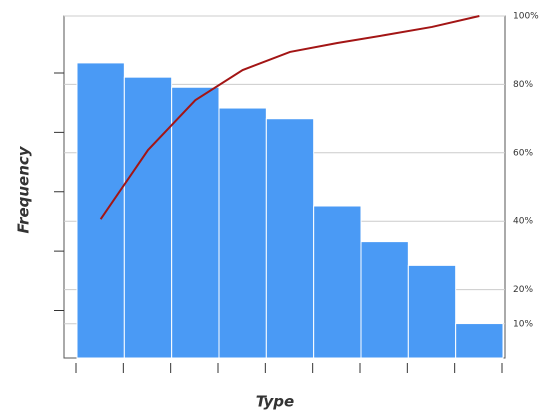  Describe the element at coordinates (523, 153) in the screenshot. I see `y2-tick-label: 60%` at that location.